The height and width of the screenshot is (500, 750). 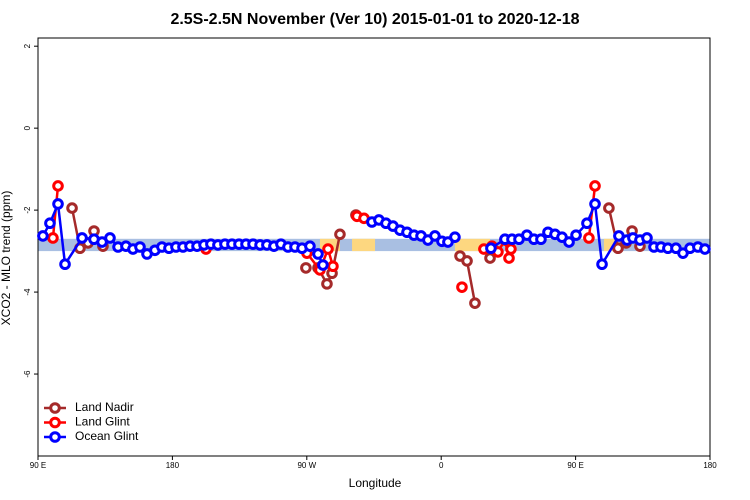 What do you see at coordinates (27, 210) in the screenshot?
I see `y-tick-label: -2` at bounding box center [27, 210].